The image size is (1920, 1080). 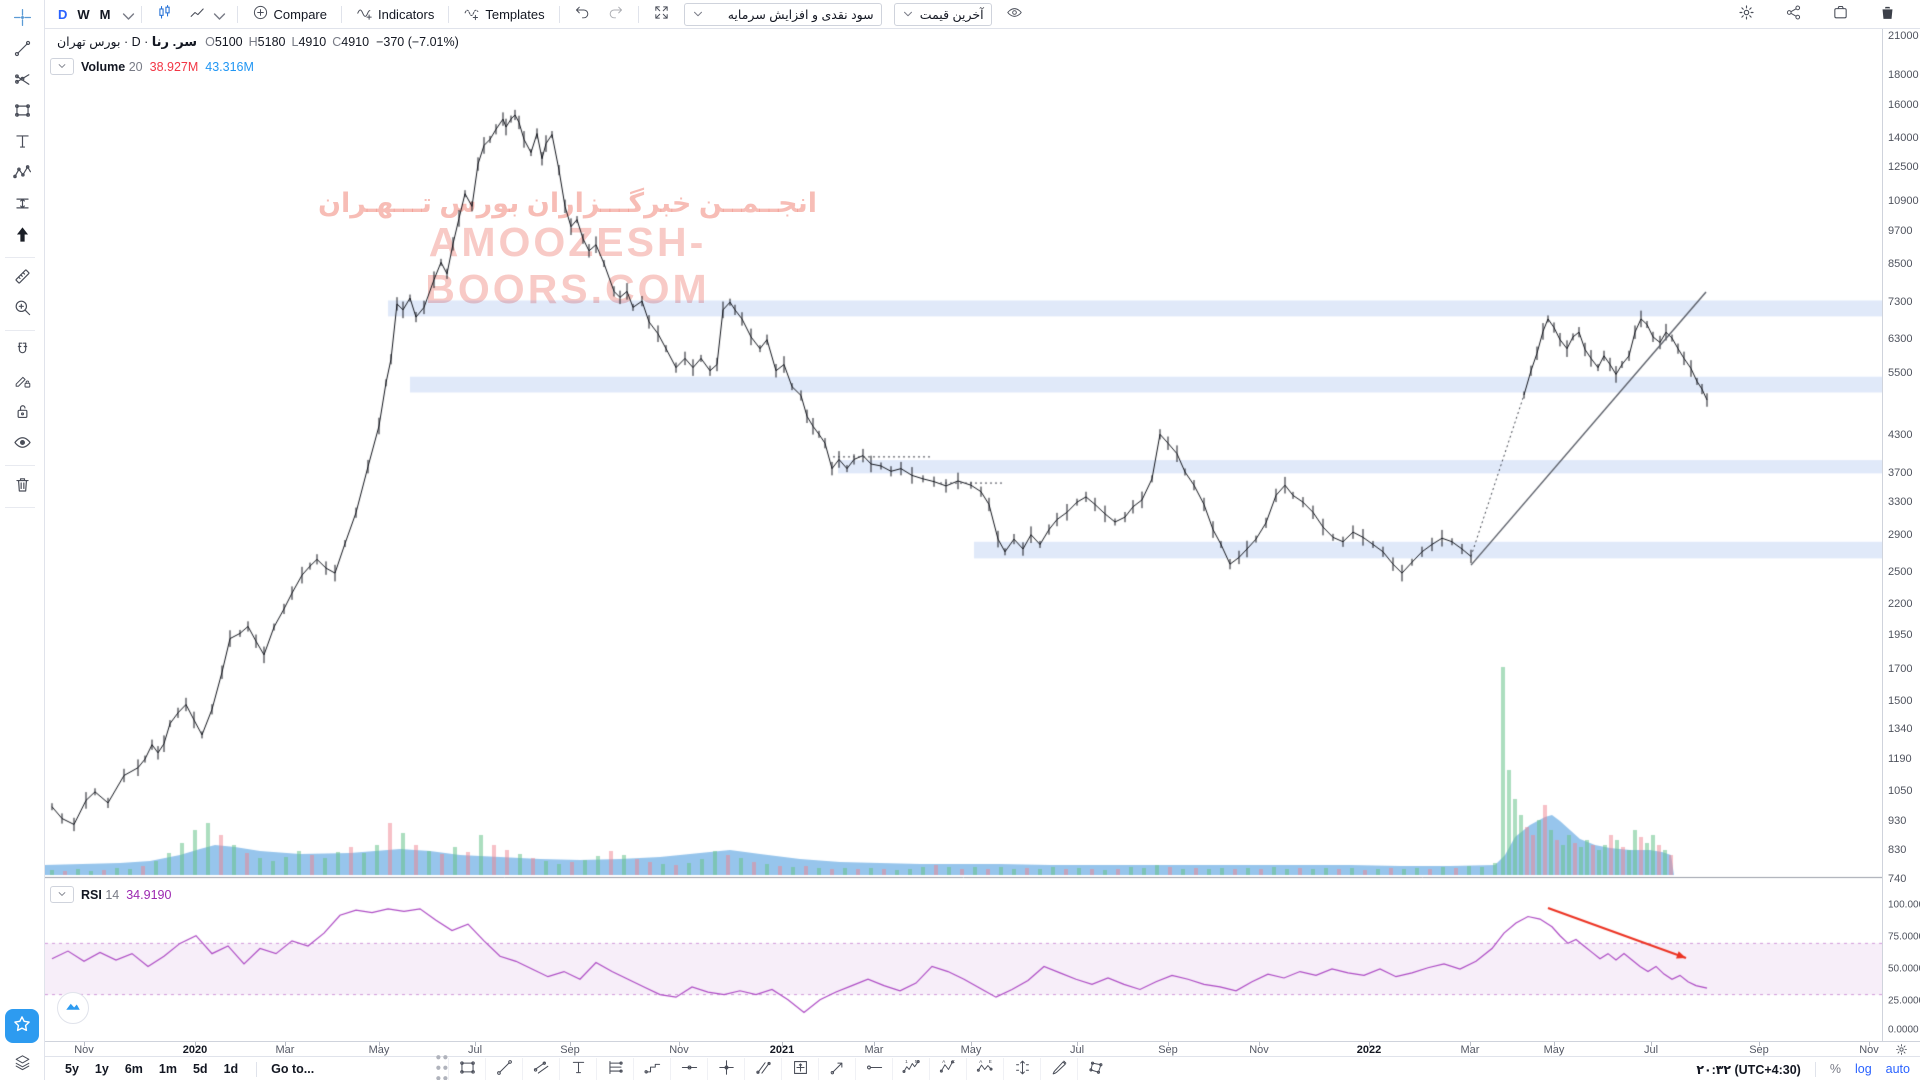 I want to click on pattern-tool-button, so click(x=1095, y=1069).